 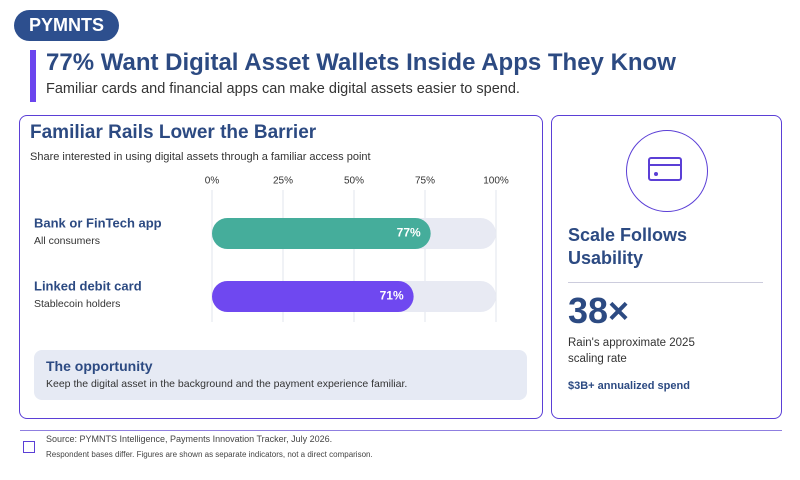 I want to click on chart-title: Familiar Rails Lower the Barrier, so click(x=173, y=132).